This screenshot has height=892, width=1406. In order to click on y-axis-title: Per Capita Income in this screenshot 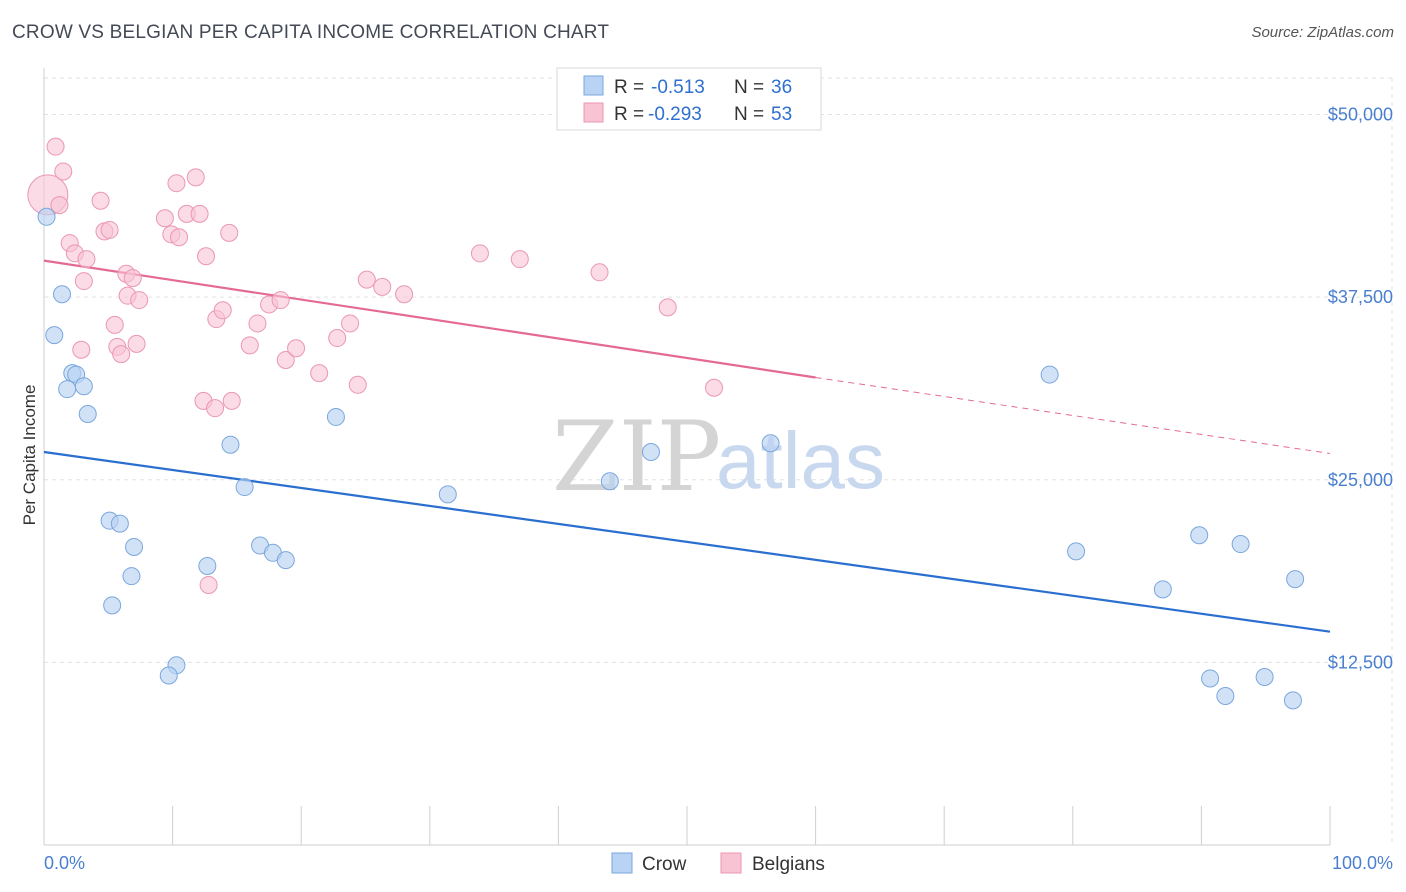, I will do `click(29, 455)`.